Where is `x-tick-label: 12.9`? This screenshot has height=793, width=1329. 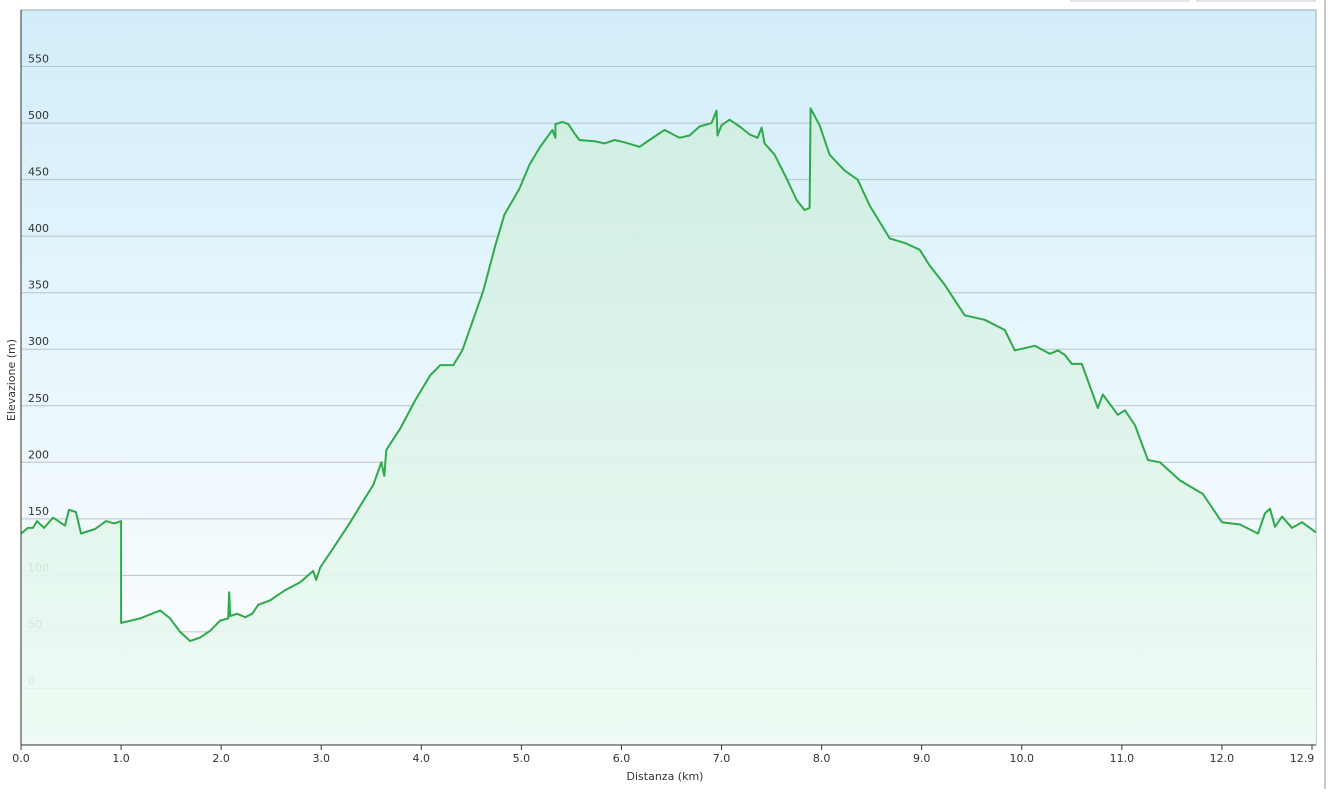
x-tick-label: 12.9 is located at coordinates (1302, 758).